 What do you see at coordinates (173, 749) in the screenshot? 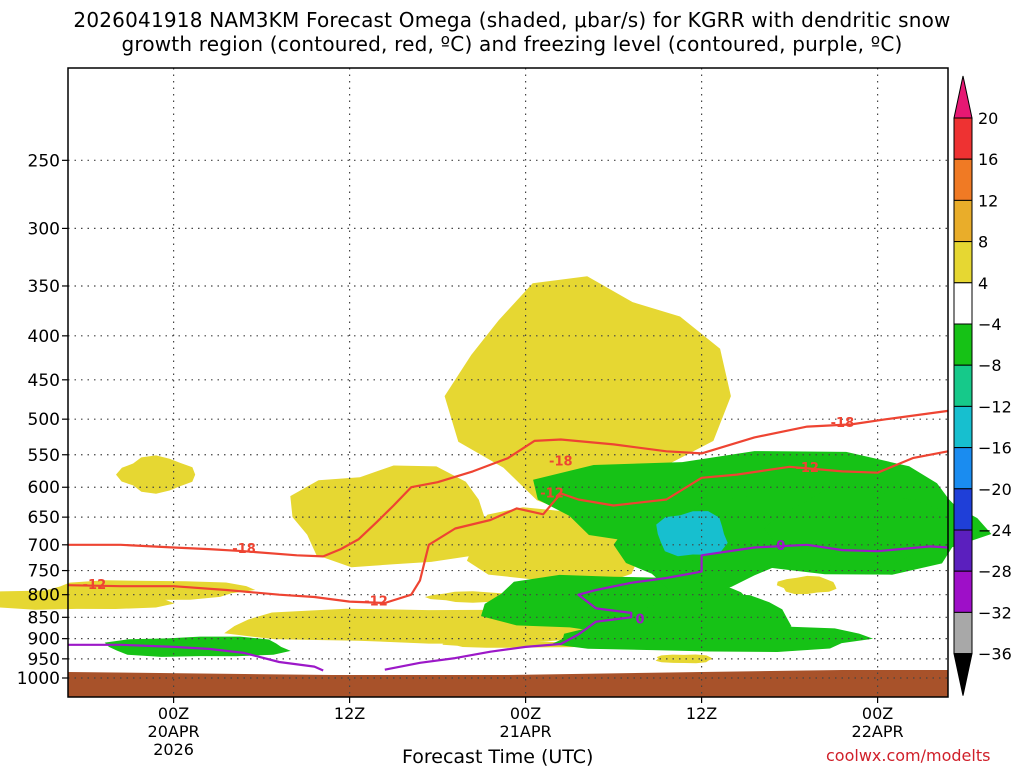
I see `x-tick-label: 2026` at bounding box center [173, 749].